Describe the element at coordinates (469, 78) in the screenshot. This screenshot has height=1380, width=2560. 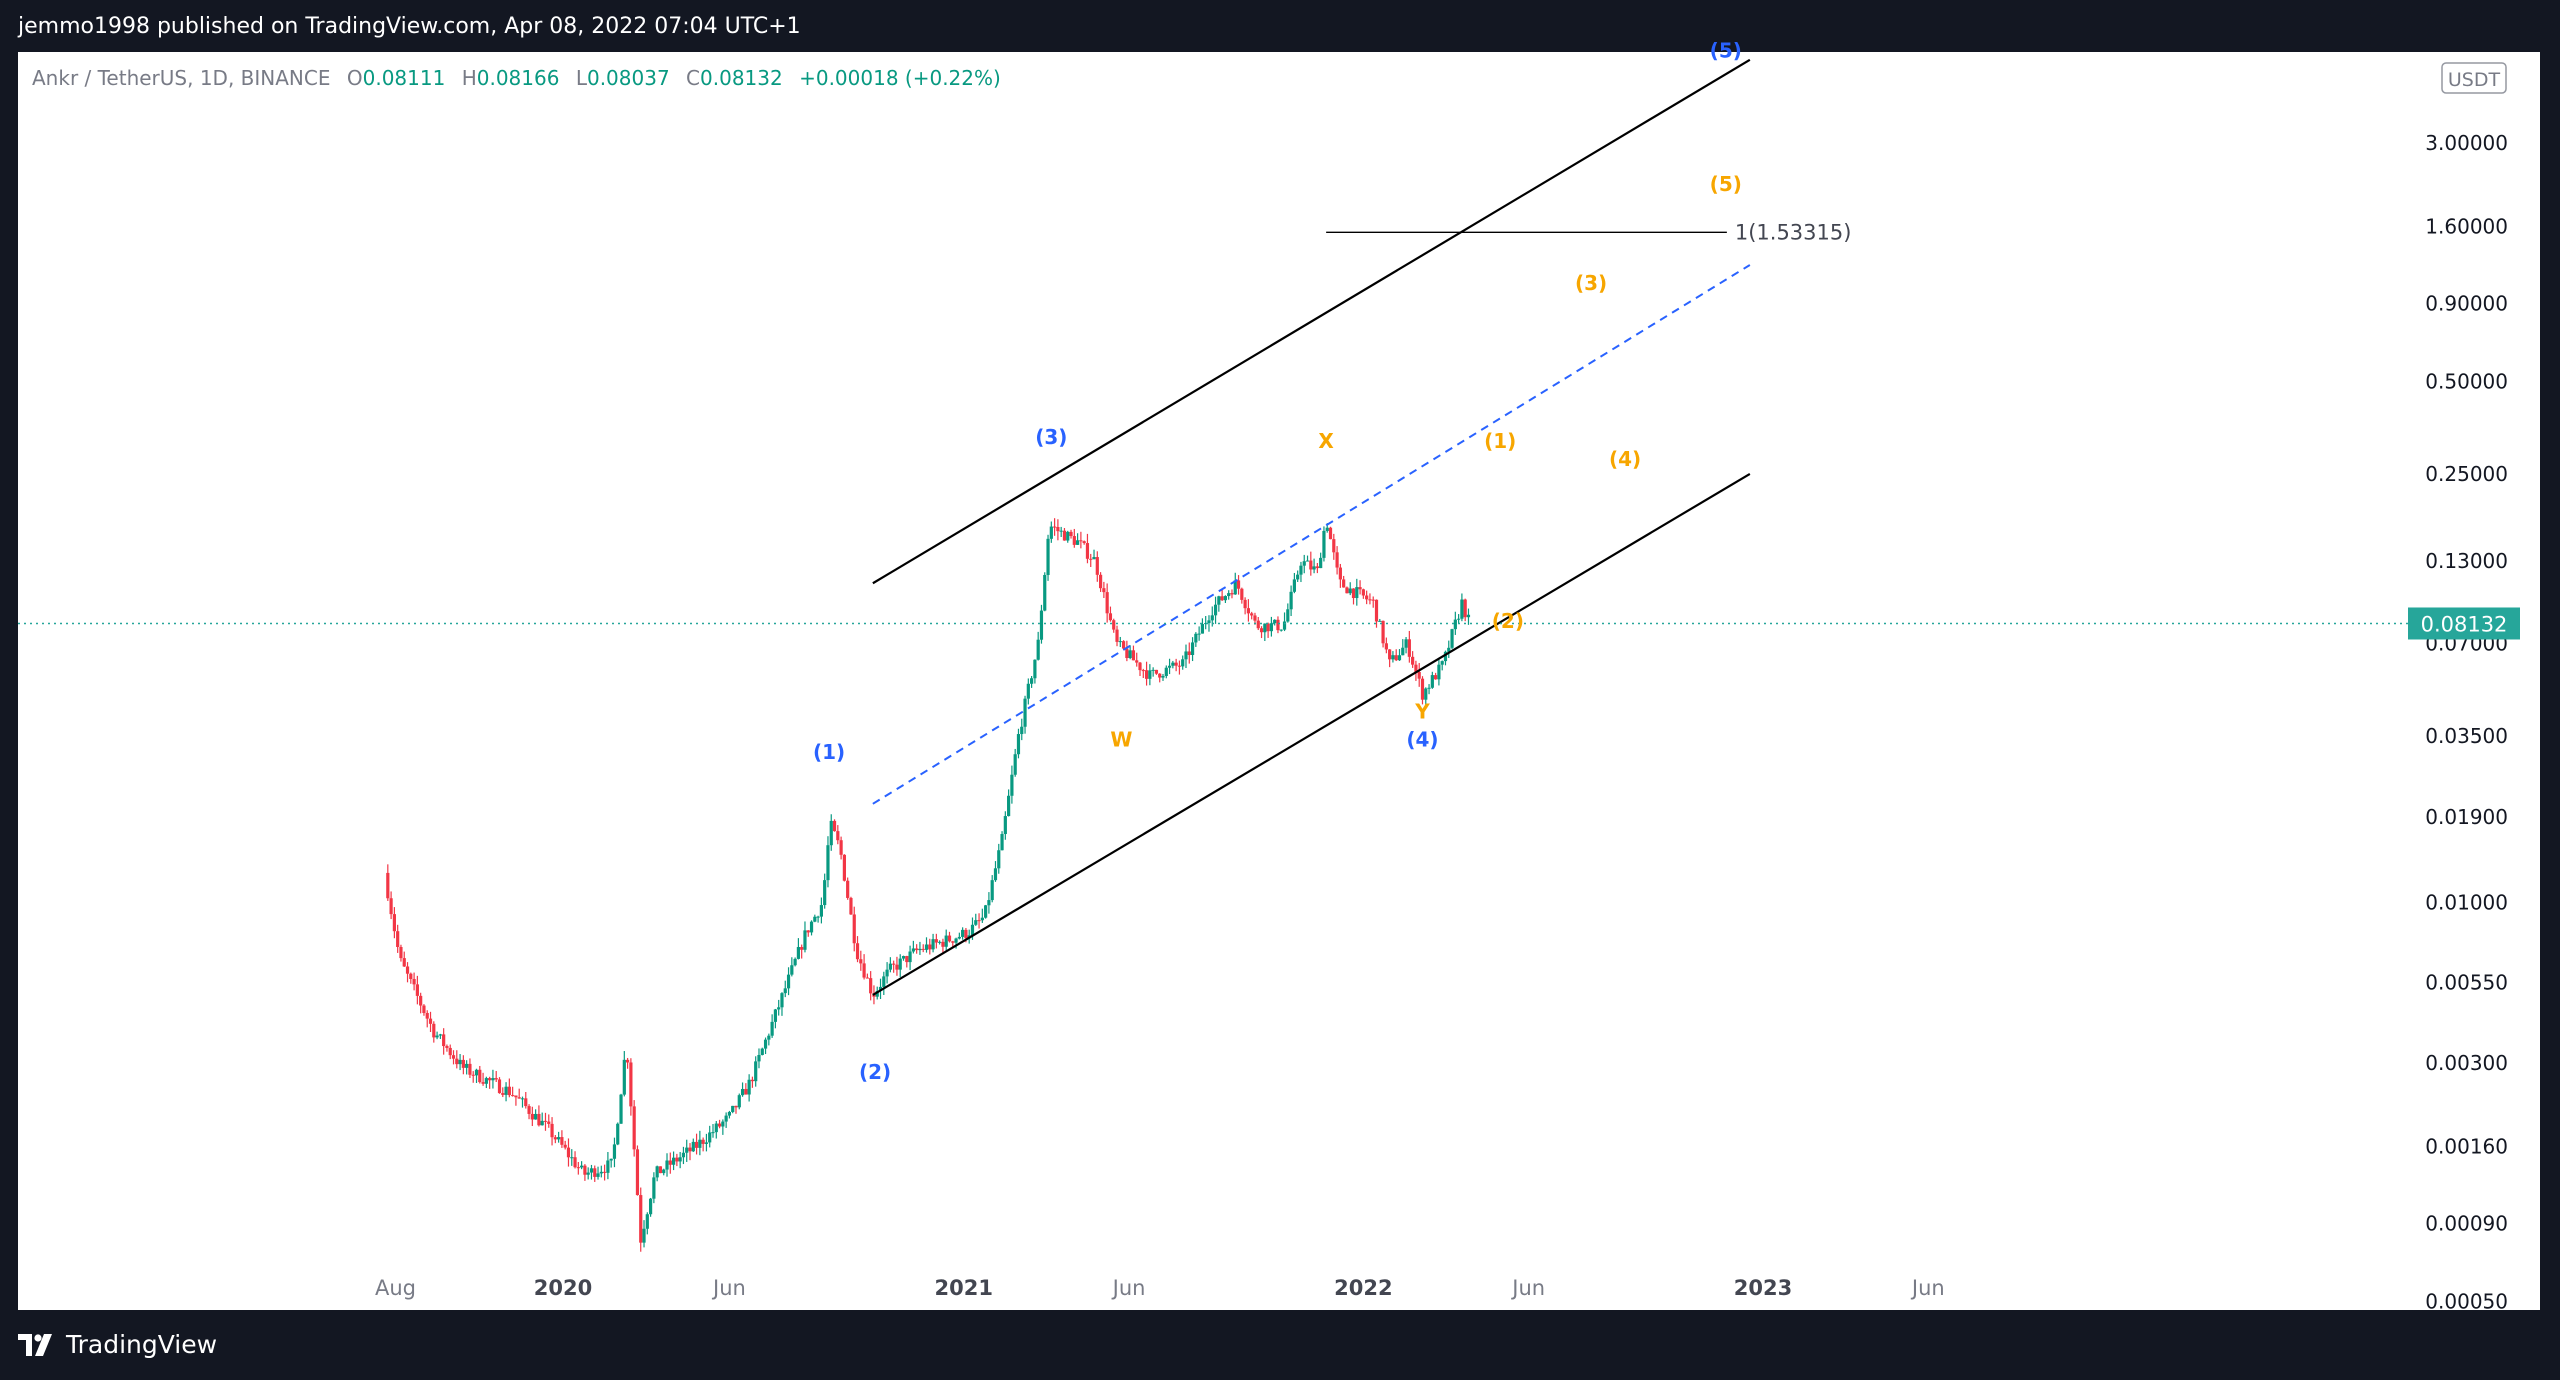
I see `high-label: H` at that location.